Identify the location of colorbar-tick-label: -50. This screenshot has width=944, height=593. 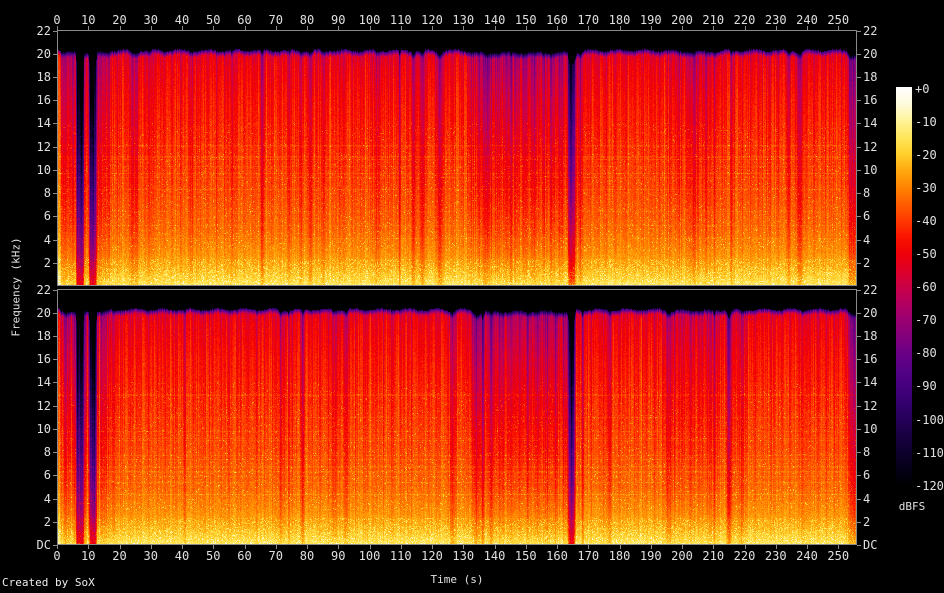
(926, 254).